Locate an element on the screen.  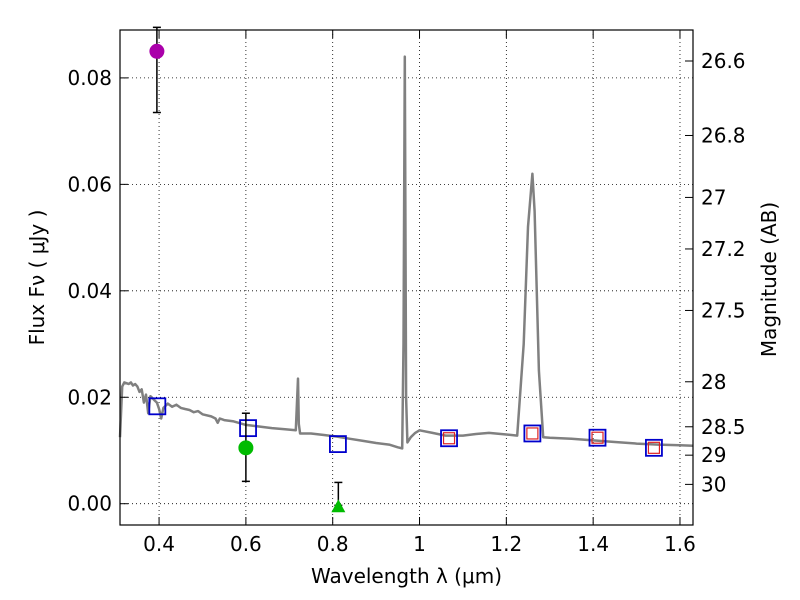
y-tick-label: 0.02 is located at coordinates (89, 397).